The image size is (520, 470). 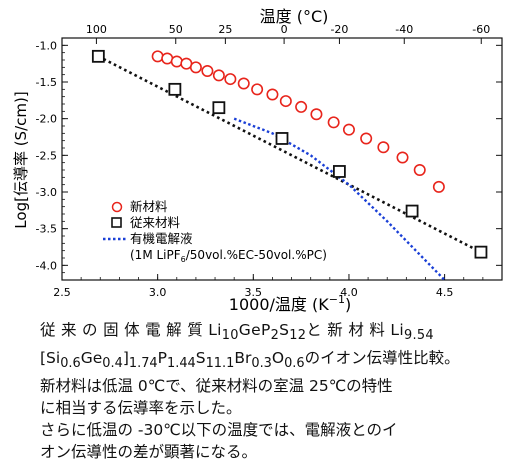 I want to click on caption-subscript: 0.4, so click(x=112, y=364).